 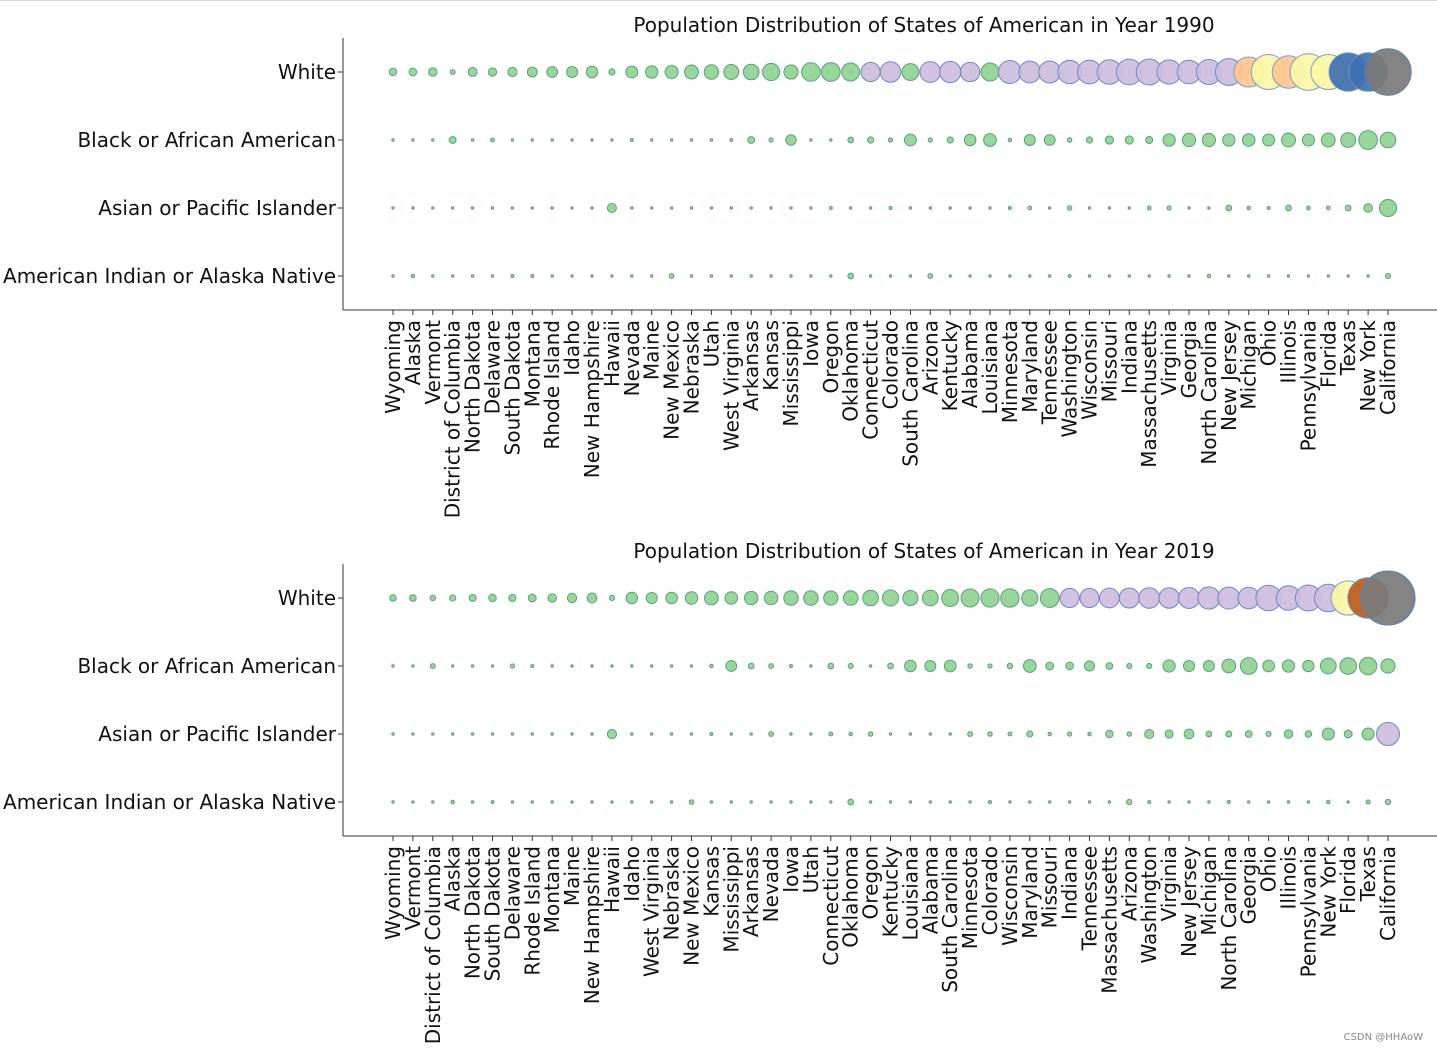 I want to click on bubble-white-maine, so click(x=572, y=598).